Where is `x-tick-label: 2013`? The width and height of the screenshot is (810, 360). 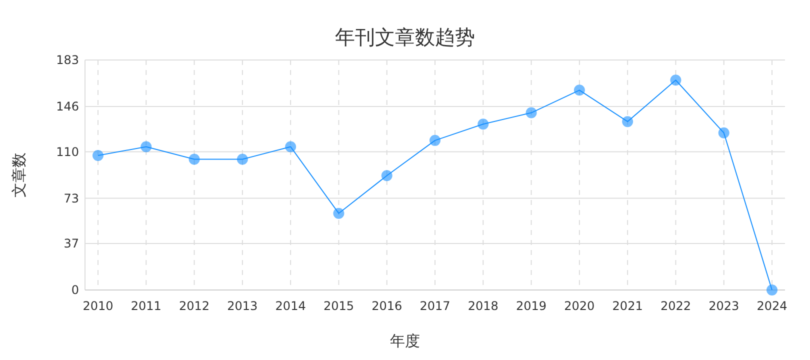
x-tick-label: 2013 is located at coordinates (242, 306).